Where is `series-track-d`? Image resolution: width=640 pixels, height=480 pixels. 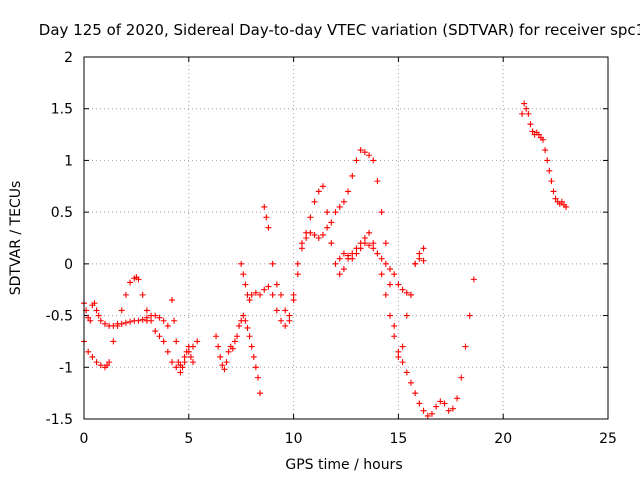
series-track-d is located at coordinates (182, 336).